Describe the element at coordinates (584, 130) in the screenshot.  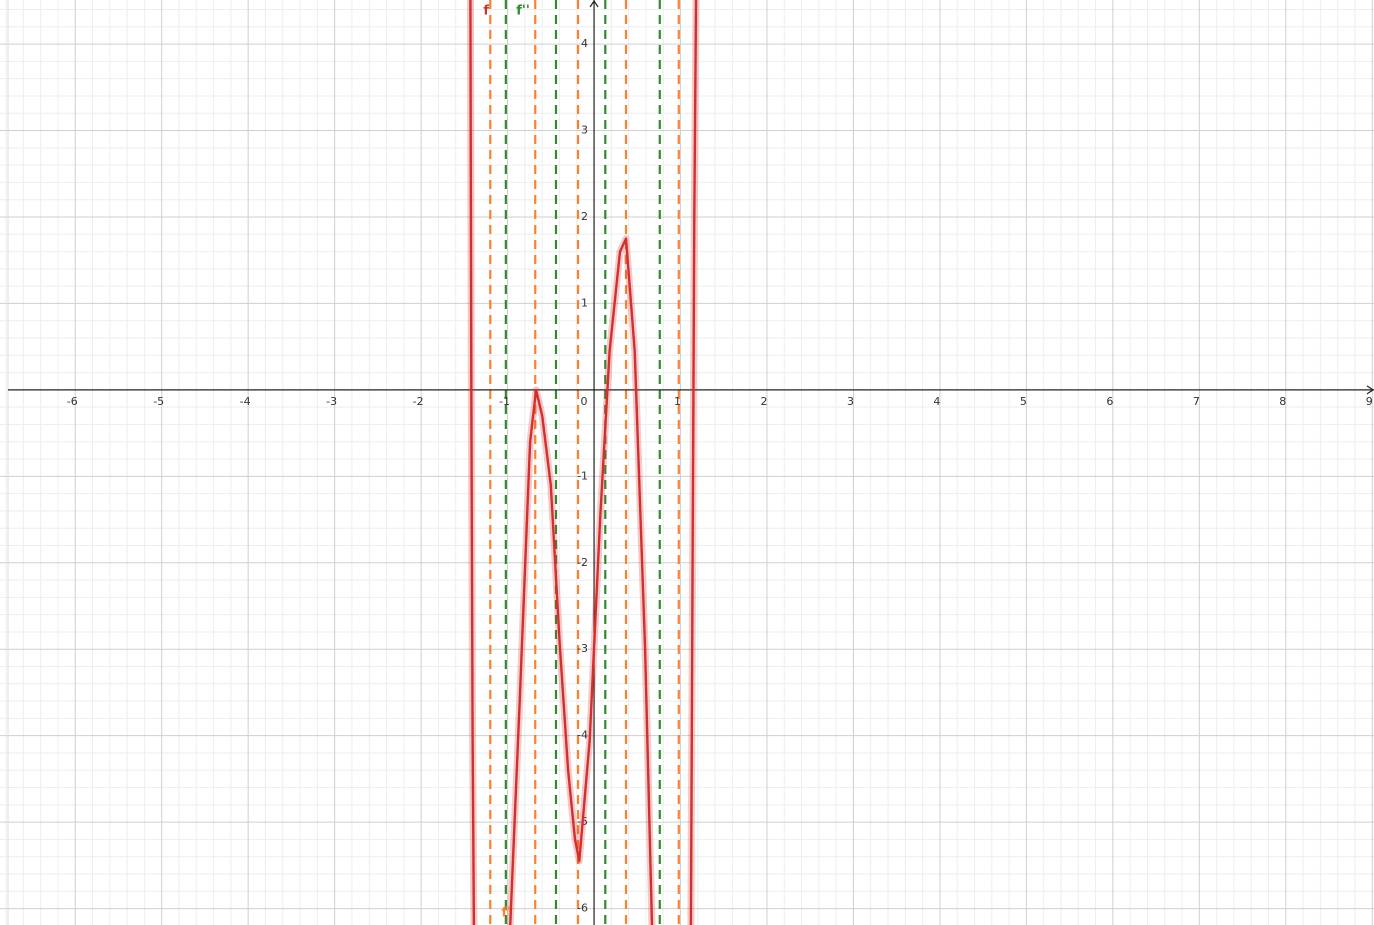
I see `y-tick-label: 3` at that location.